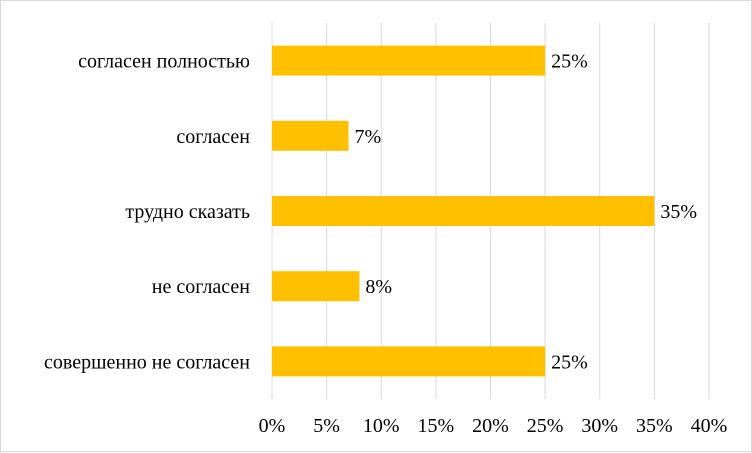  What do you see at coordinates (213, 137) in the screenshot?
I see `category-label: согласен` at bounding box center [213, 137].